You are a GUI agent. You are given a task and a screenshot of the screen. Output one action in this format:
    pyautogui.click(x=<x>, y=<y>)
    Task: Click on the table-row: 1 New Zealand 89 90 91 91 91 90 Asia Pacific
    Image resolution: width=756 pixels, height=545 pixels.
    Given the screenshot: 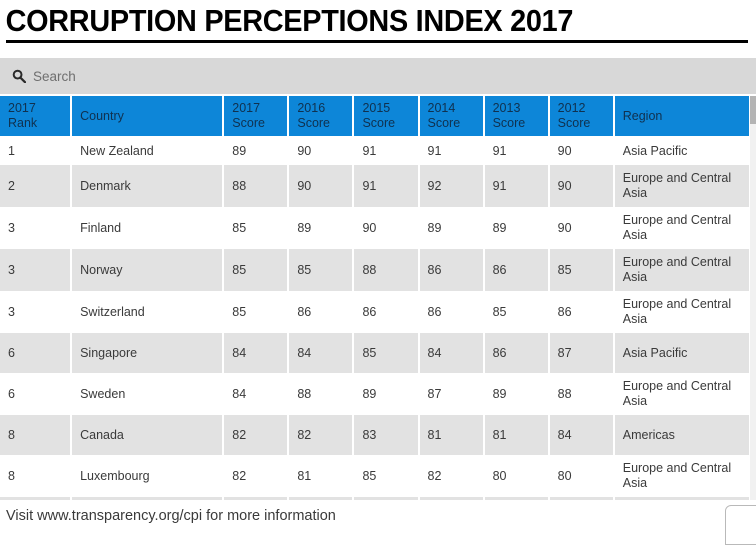 What is the action you would take?
    pyautogui.click(x=375, y=151)
    